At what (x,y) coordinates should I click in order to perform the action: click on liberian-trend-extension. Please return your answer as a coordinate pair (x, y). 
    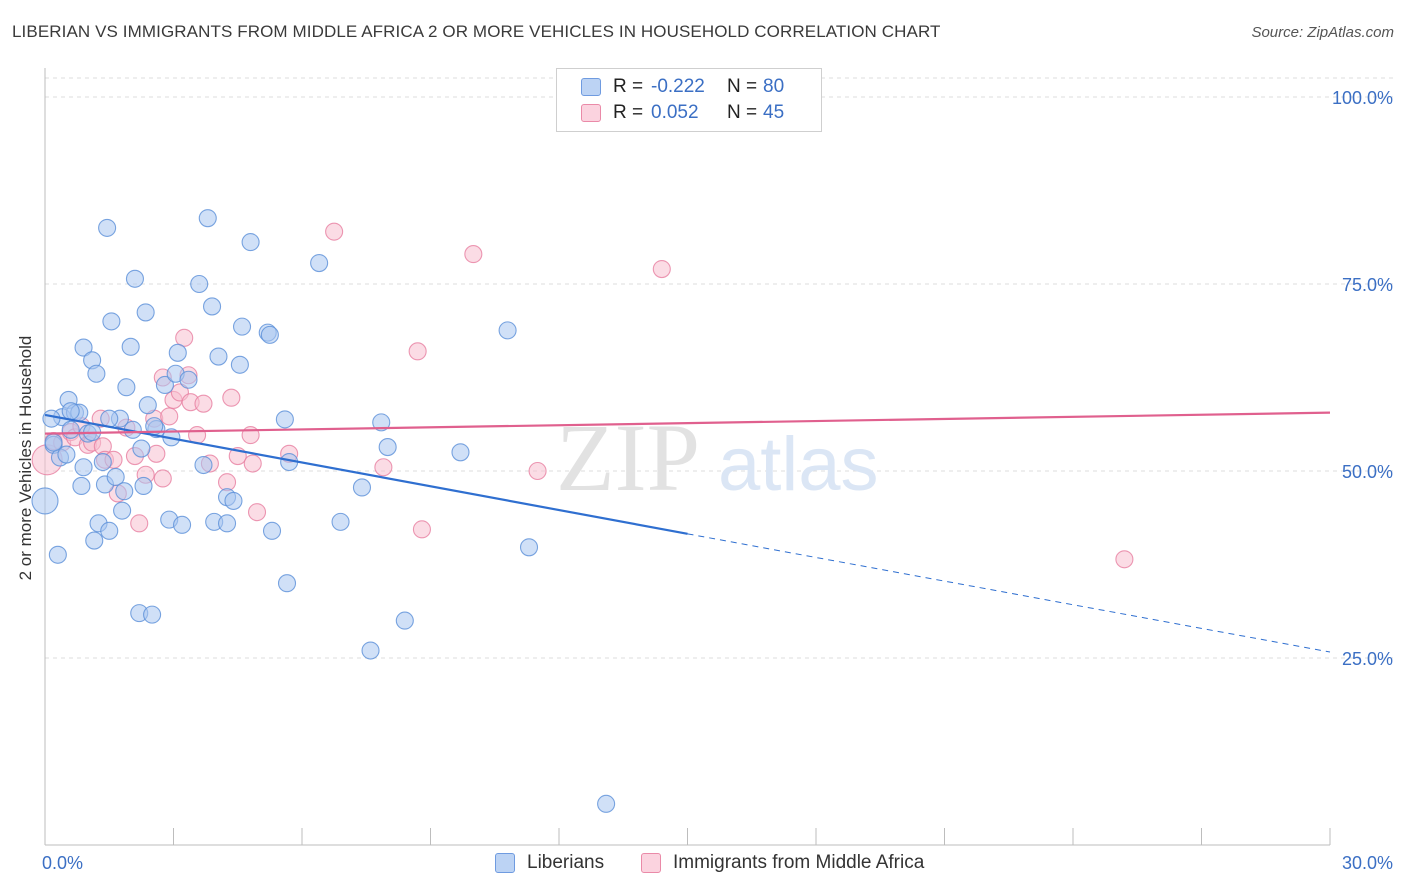
    Looking at the image, I should click on (1009, 593).